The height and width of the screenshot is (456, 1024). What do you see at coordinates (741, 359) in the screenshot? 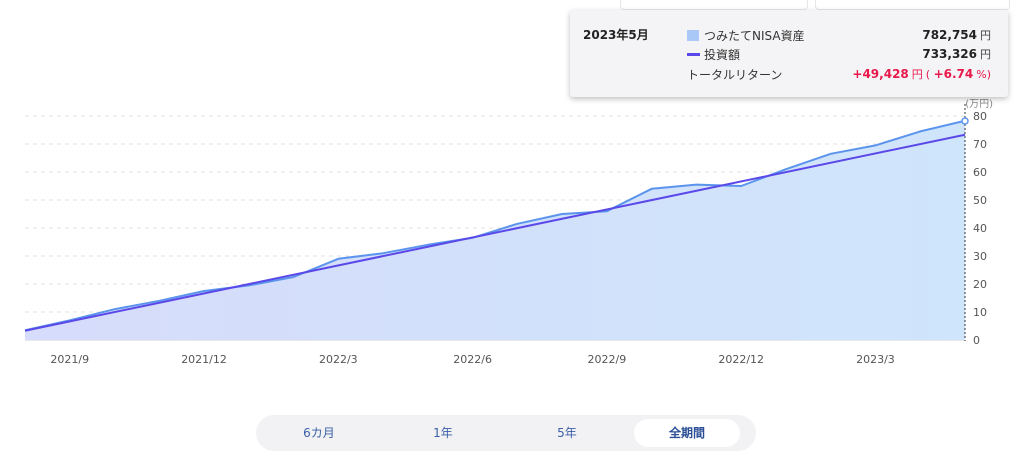
I see `x-tick-label: 2022/12` at bounding box center [741, 359].